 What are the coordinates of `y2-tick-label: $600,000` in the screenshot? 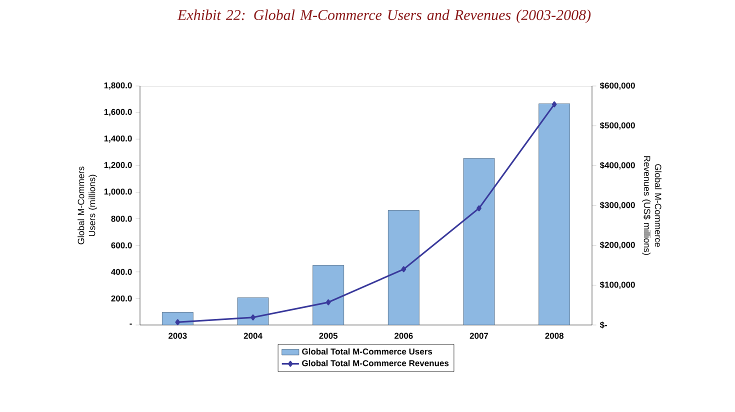 It's located at (617, 86).